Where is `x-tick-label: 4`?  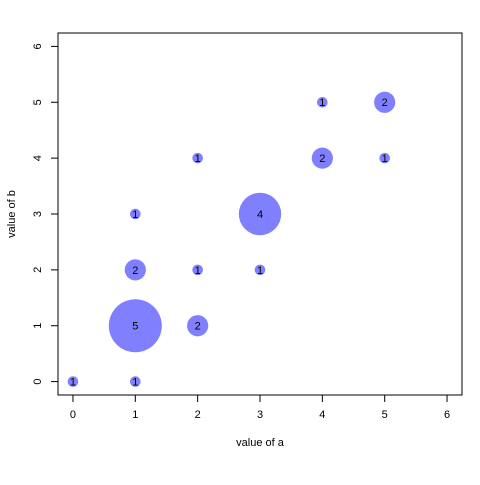
x-tick-label: 4 is located at coordinates (322, 415).